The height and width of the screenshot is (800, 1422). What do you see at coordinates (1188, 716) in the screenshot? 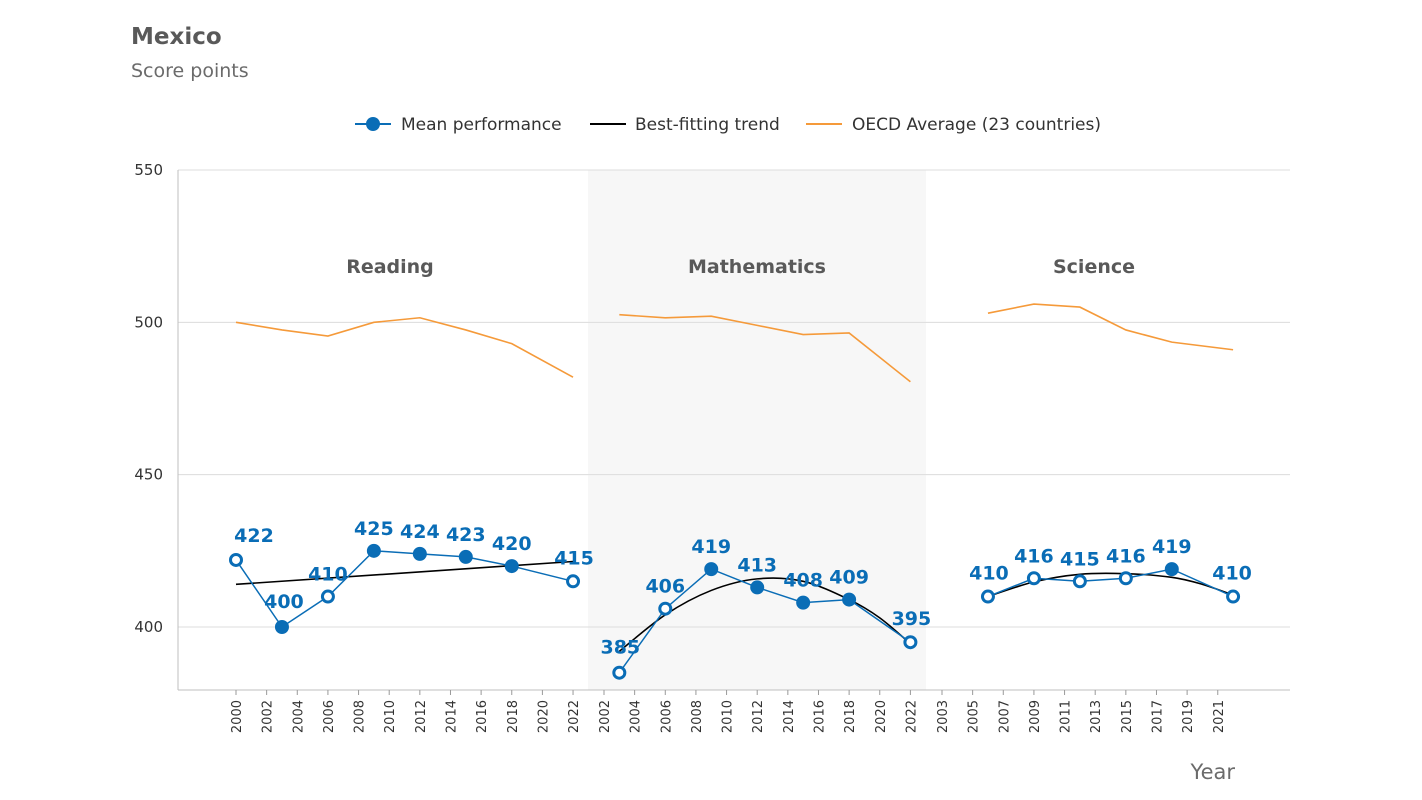
I see `x-tick-label: 2019` at bounding box center [1188, 716].